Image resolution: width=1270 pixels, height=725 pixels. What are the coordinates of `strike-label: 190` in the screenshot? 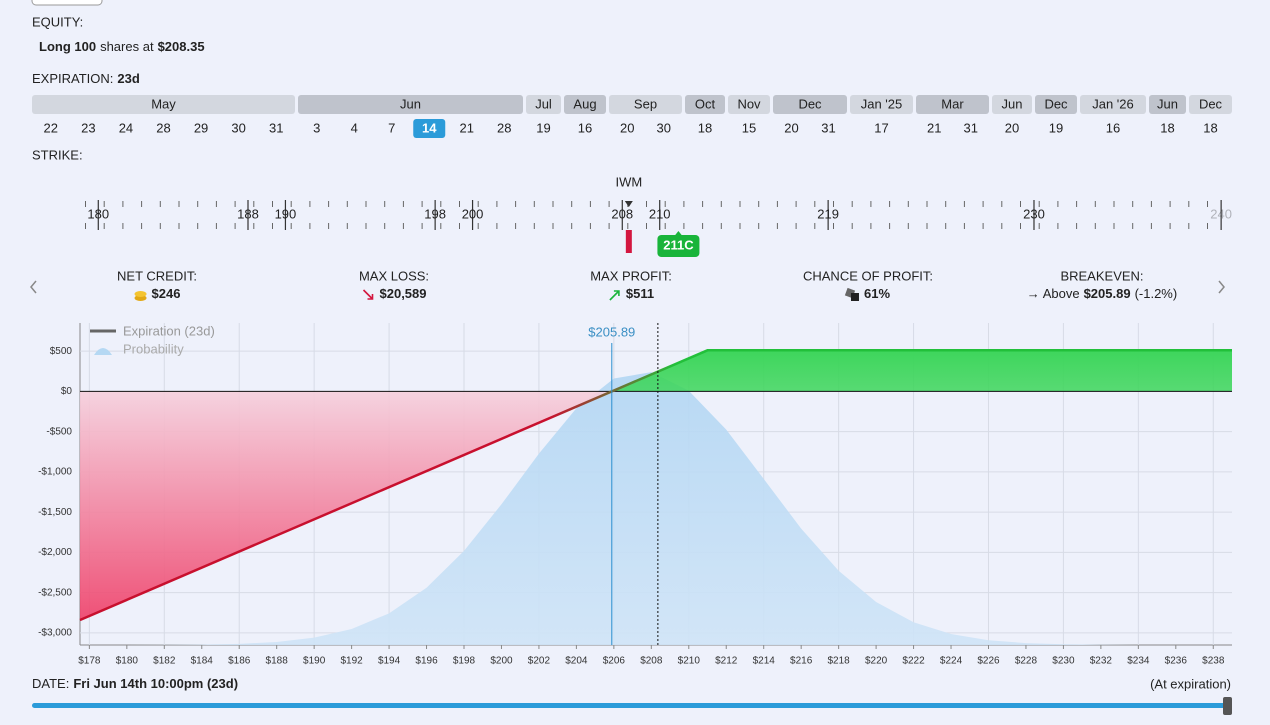 It's located at (286, 213).